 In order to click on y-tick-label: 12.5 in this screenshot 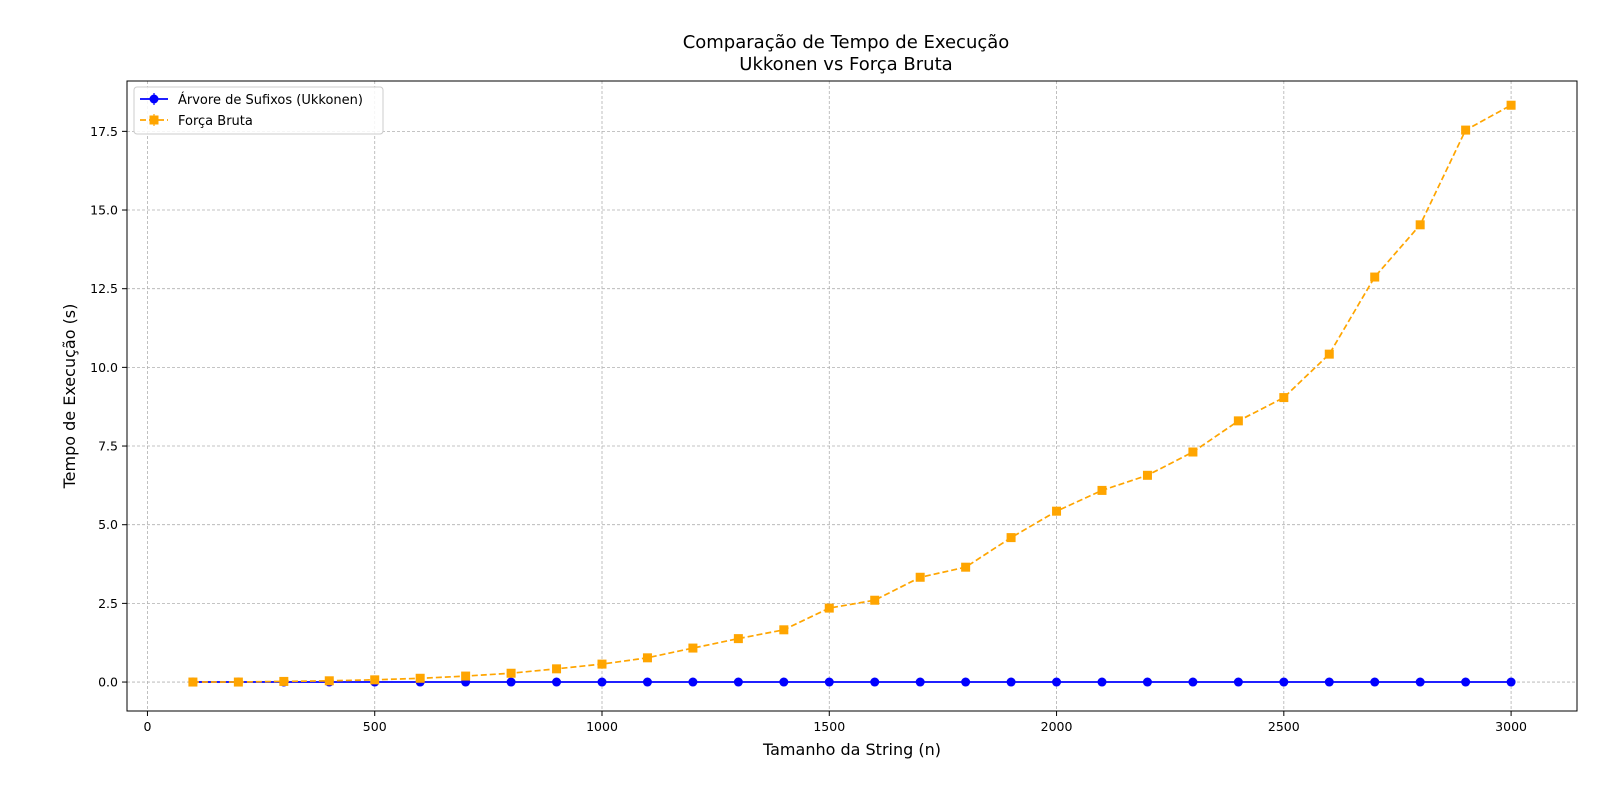, I will do `click(104, 288)`.